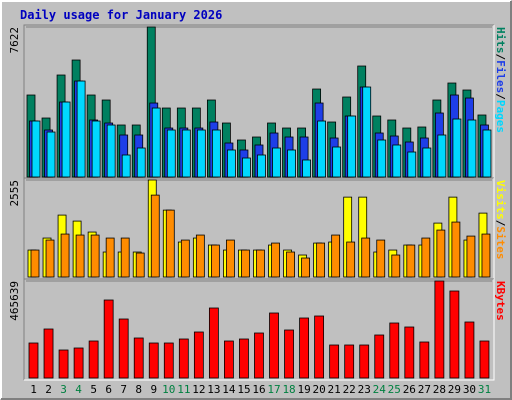 The image size is (512, 400). Describe the element at coordinates (48, 389) in the screenshot. I see `x-tick-label: 2` at that location.